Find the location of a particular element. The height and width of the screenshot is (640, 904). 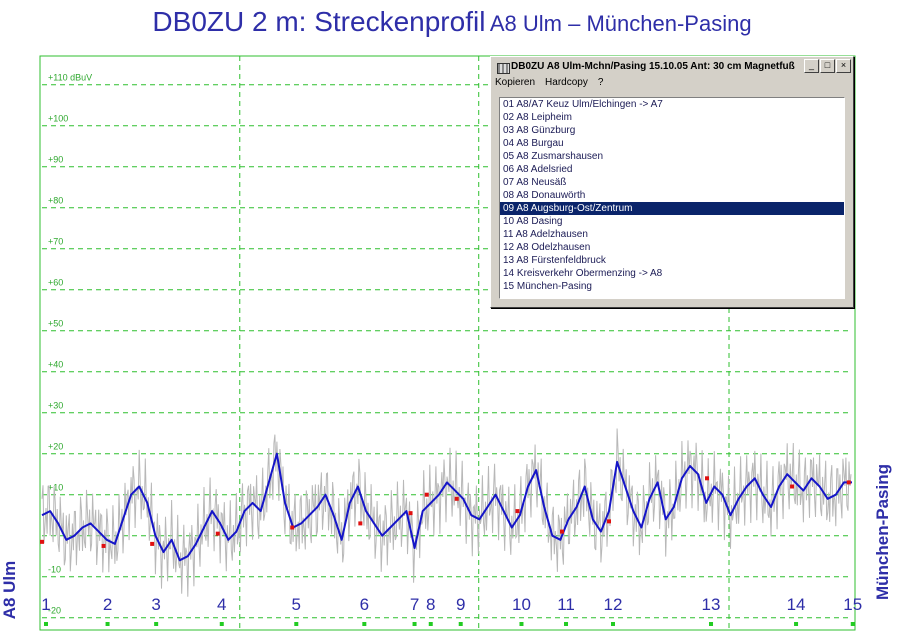

menu-kopieren: Kopieren is located at coordinates (515, 82).